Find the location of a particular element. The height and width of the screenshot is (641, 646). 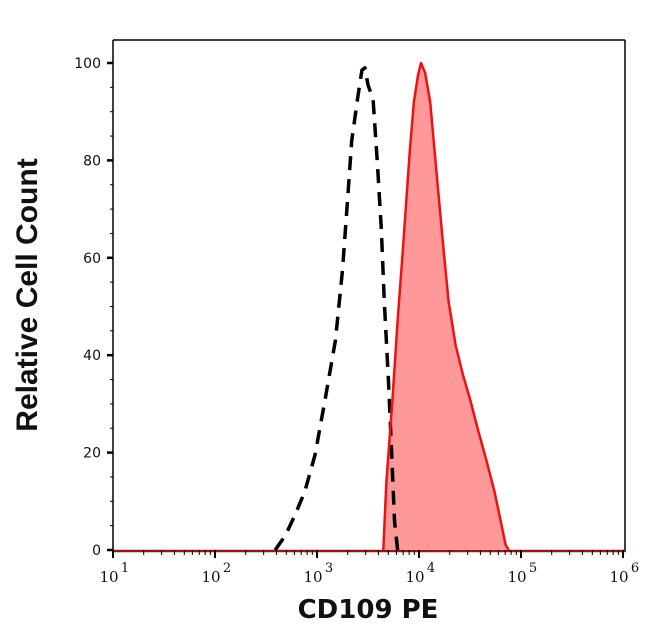

y-tick-label: 40 is located at coordinates (92, 356).